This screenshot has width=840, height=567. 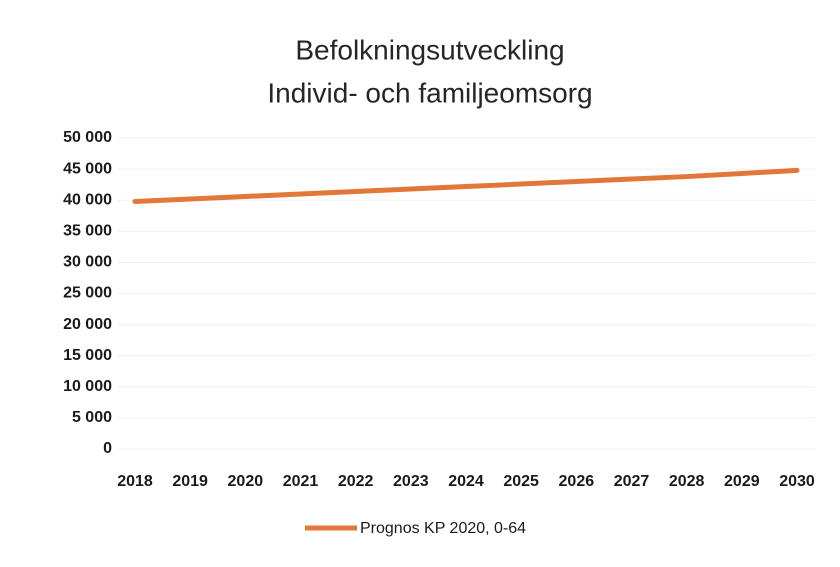 I want to click on chart-title: Befolkningsutveckling, so click(x=429, y=49).